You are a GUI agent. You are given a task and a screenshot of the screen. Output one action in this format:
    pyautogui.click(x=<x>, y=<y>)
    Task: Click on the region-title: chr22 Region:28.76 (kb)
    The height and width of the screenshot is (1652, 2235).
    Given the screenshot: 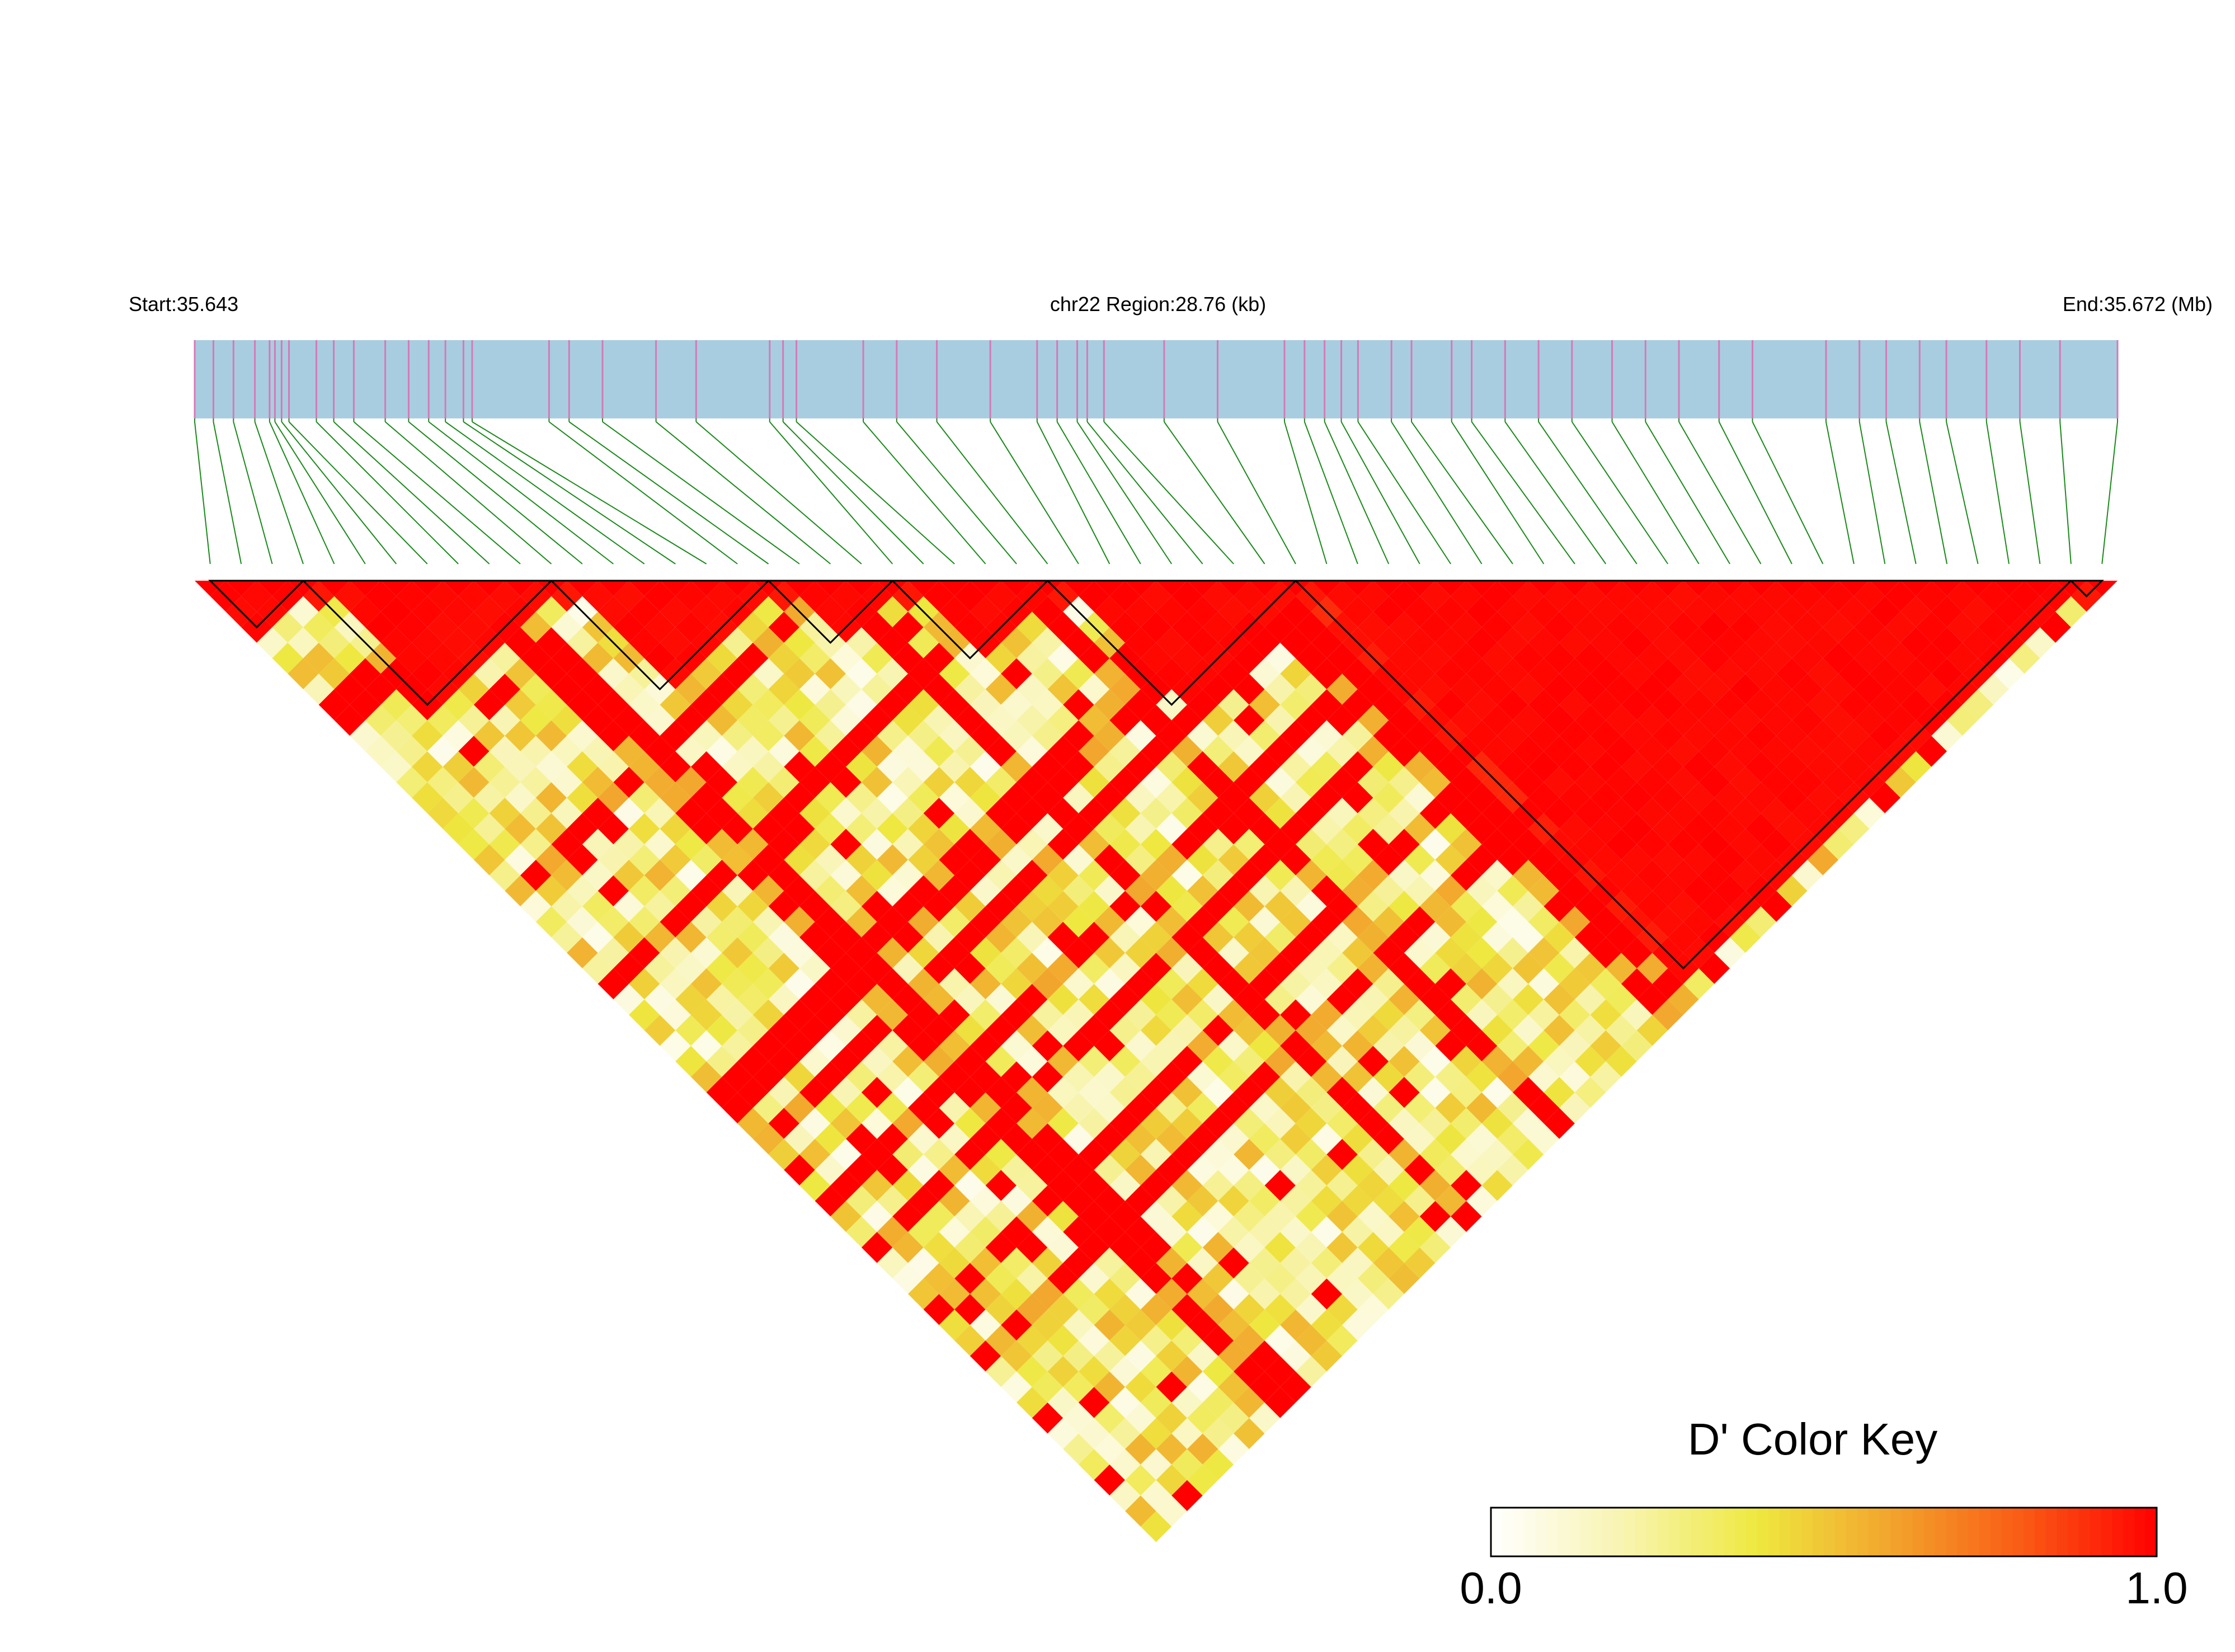 What is the action you would take?
    pyautogui.click(x=1158, y=304)
    